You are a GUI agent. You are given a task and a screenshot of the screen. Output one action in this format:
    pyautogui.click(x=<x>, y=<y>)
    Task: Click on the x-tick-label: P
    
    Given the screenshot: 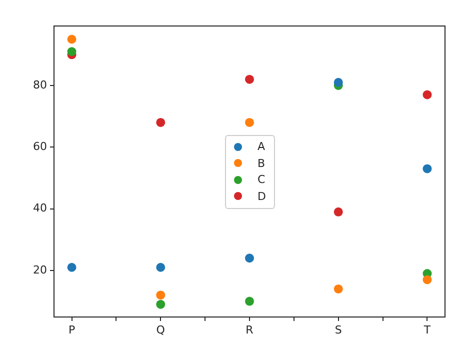 What is the action you would take?
    pyautogui.click(x=72, y=329)
    